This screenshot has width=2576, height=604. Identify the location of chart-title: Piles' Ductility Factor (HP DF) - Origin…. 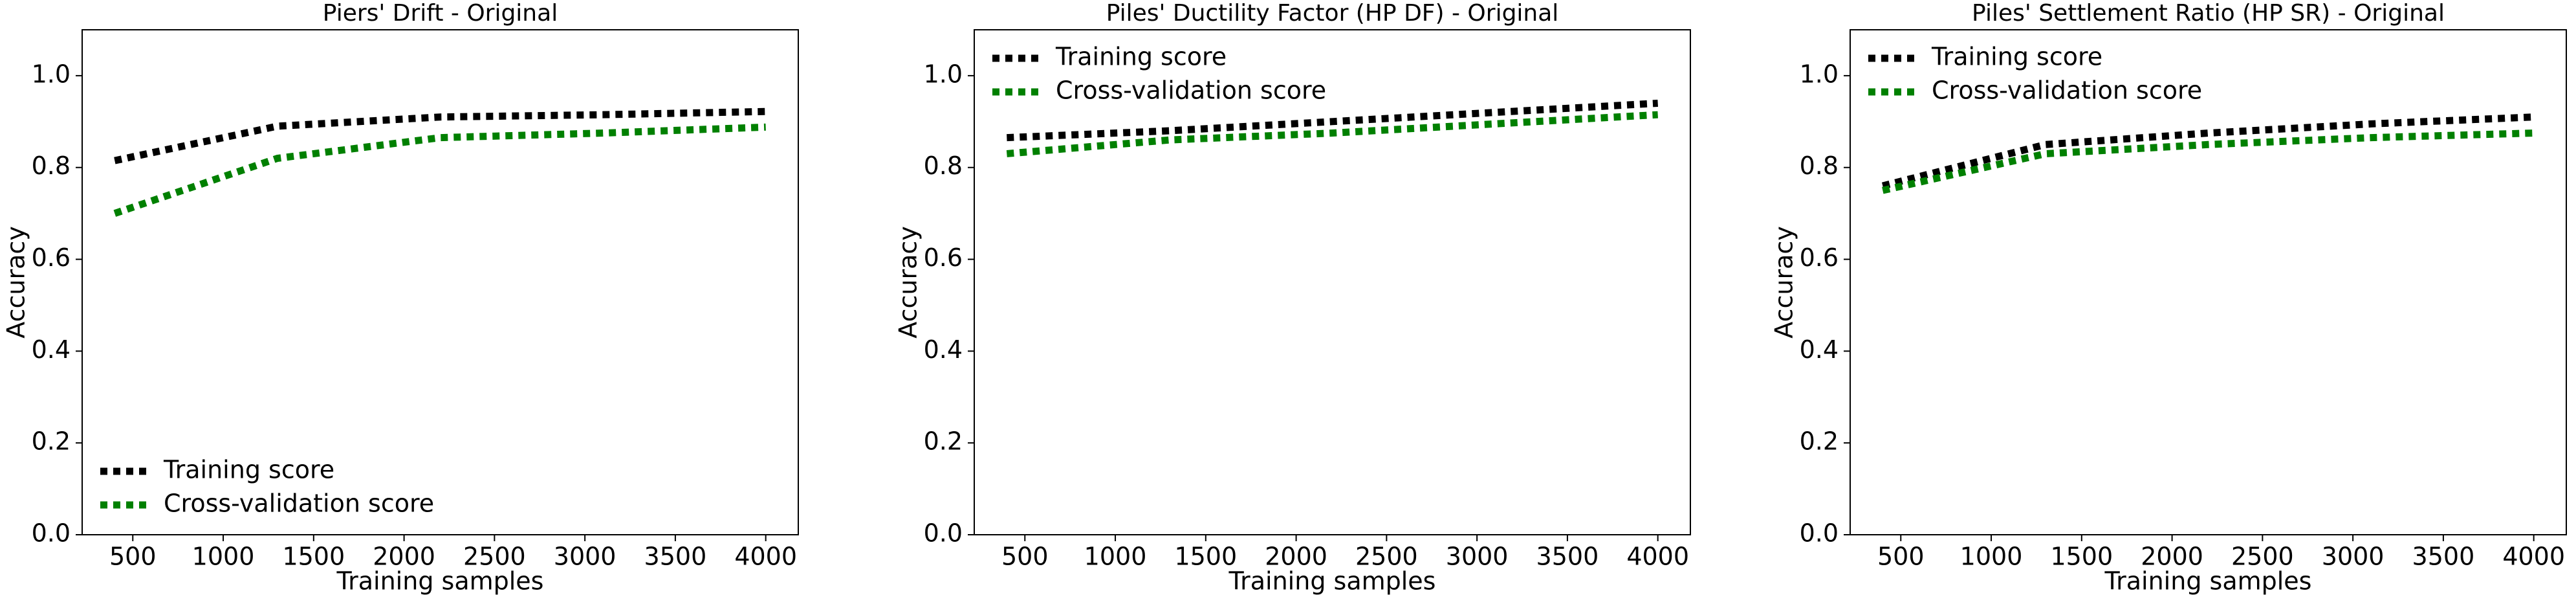
(1333, 14).